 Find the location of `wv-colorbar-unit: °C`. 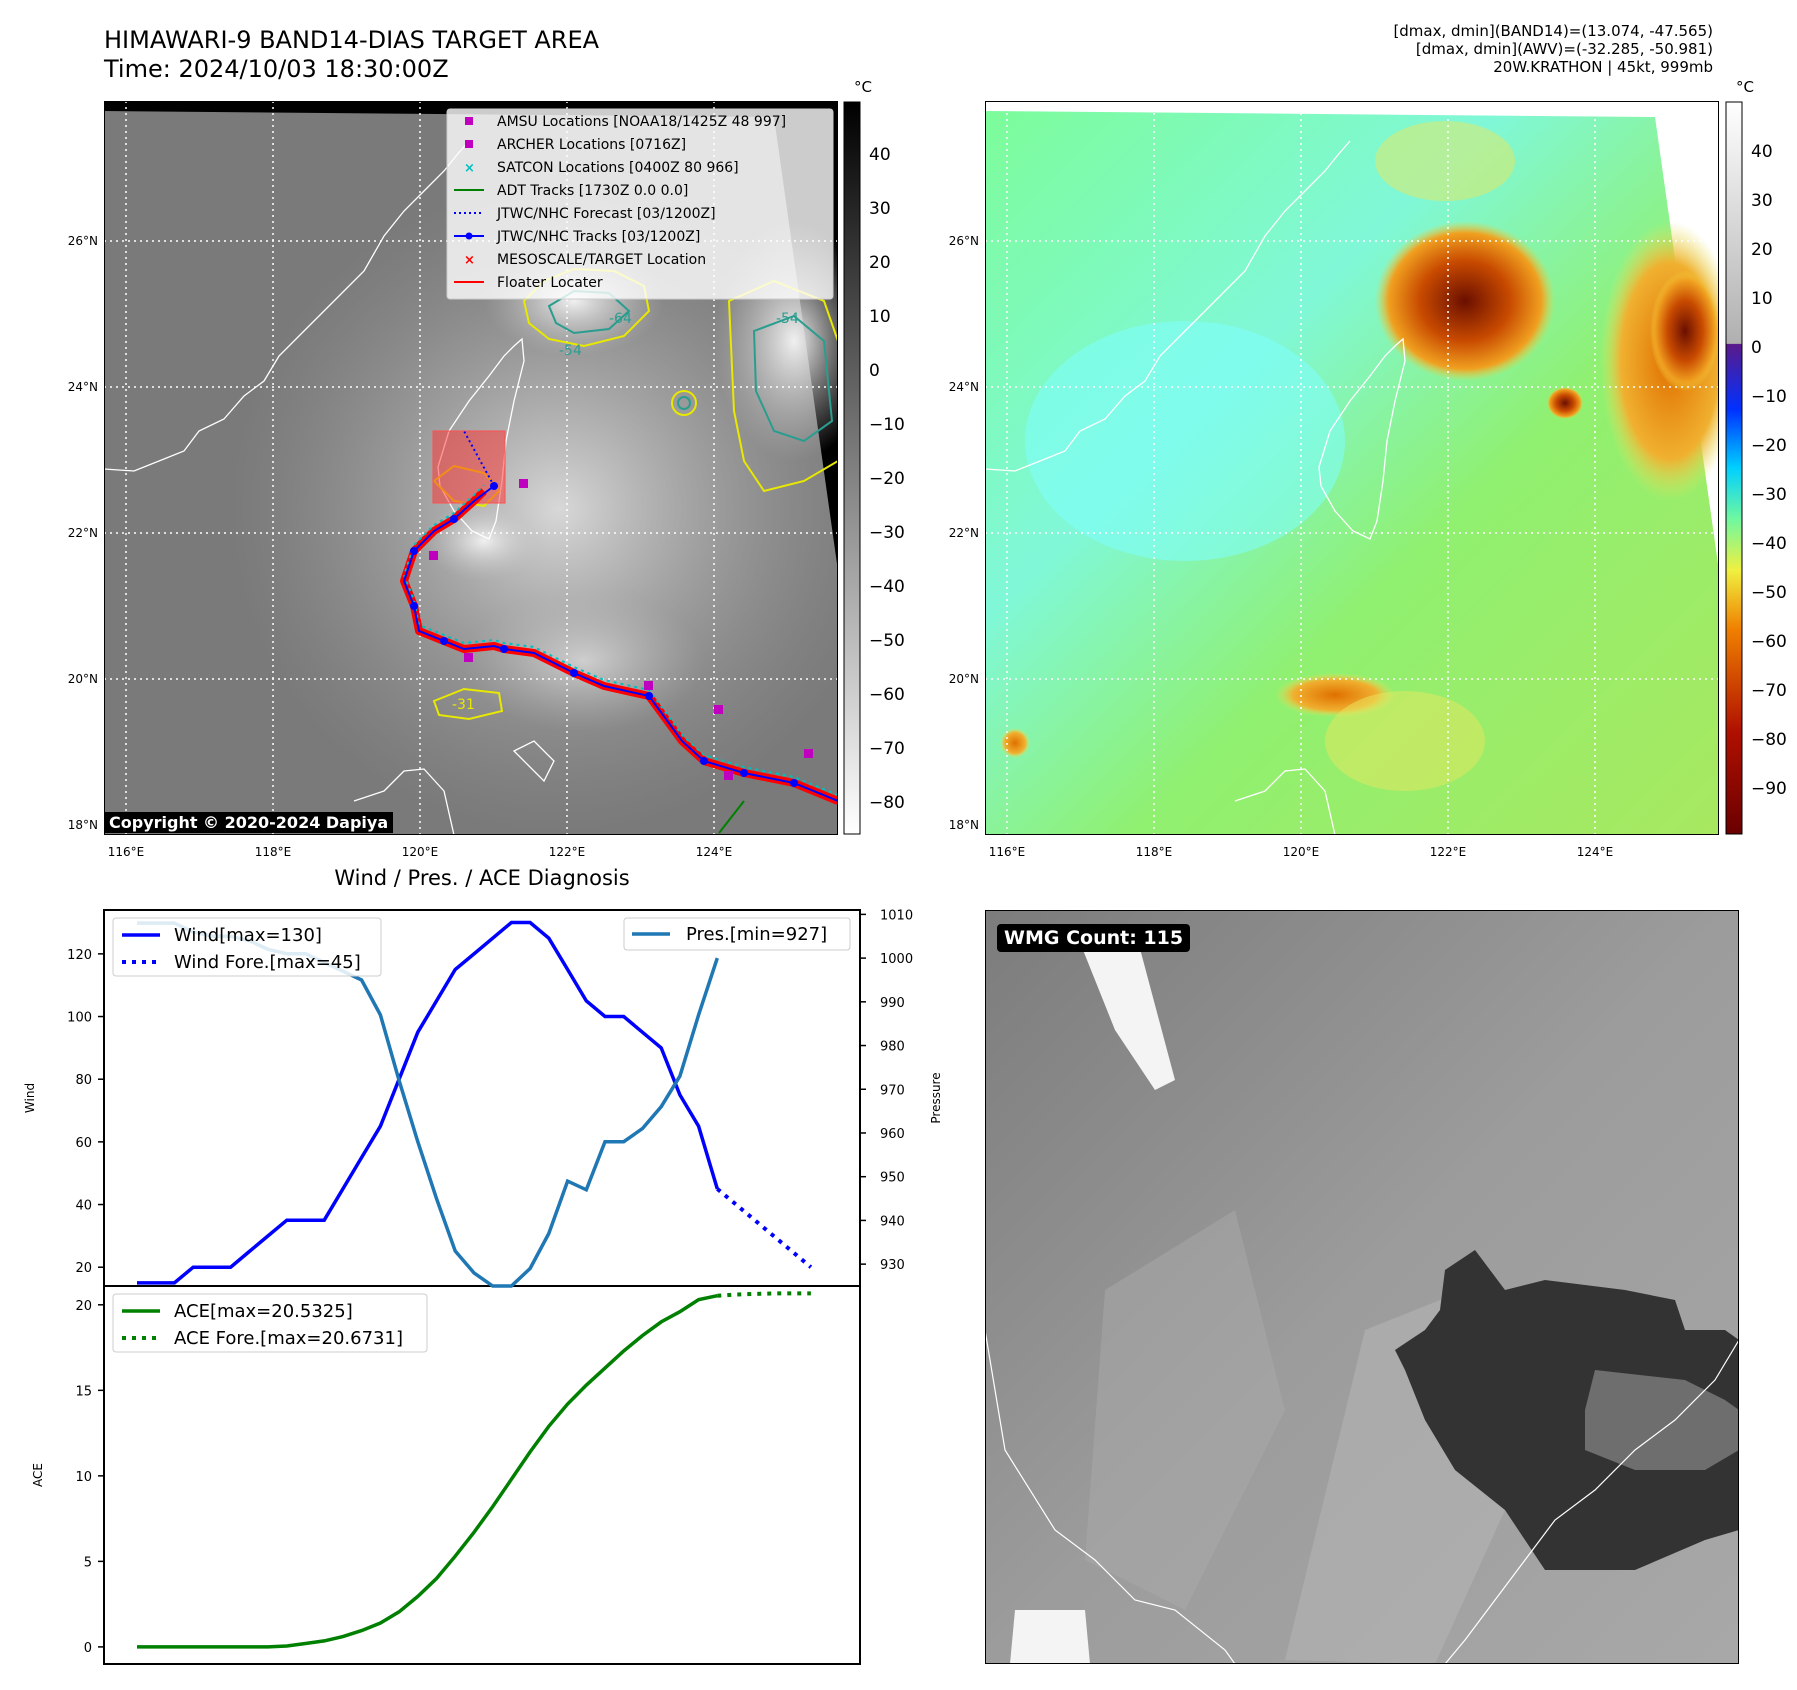

wv-colorbar-unit: °C is located at coordinates (1745, 87).